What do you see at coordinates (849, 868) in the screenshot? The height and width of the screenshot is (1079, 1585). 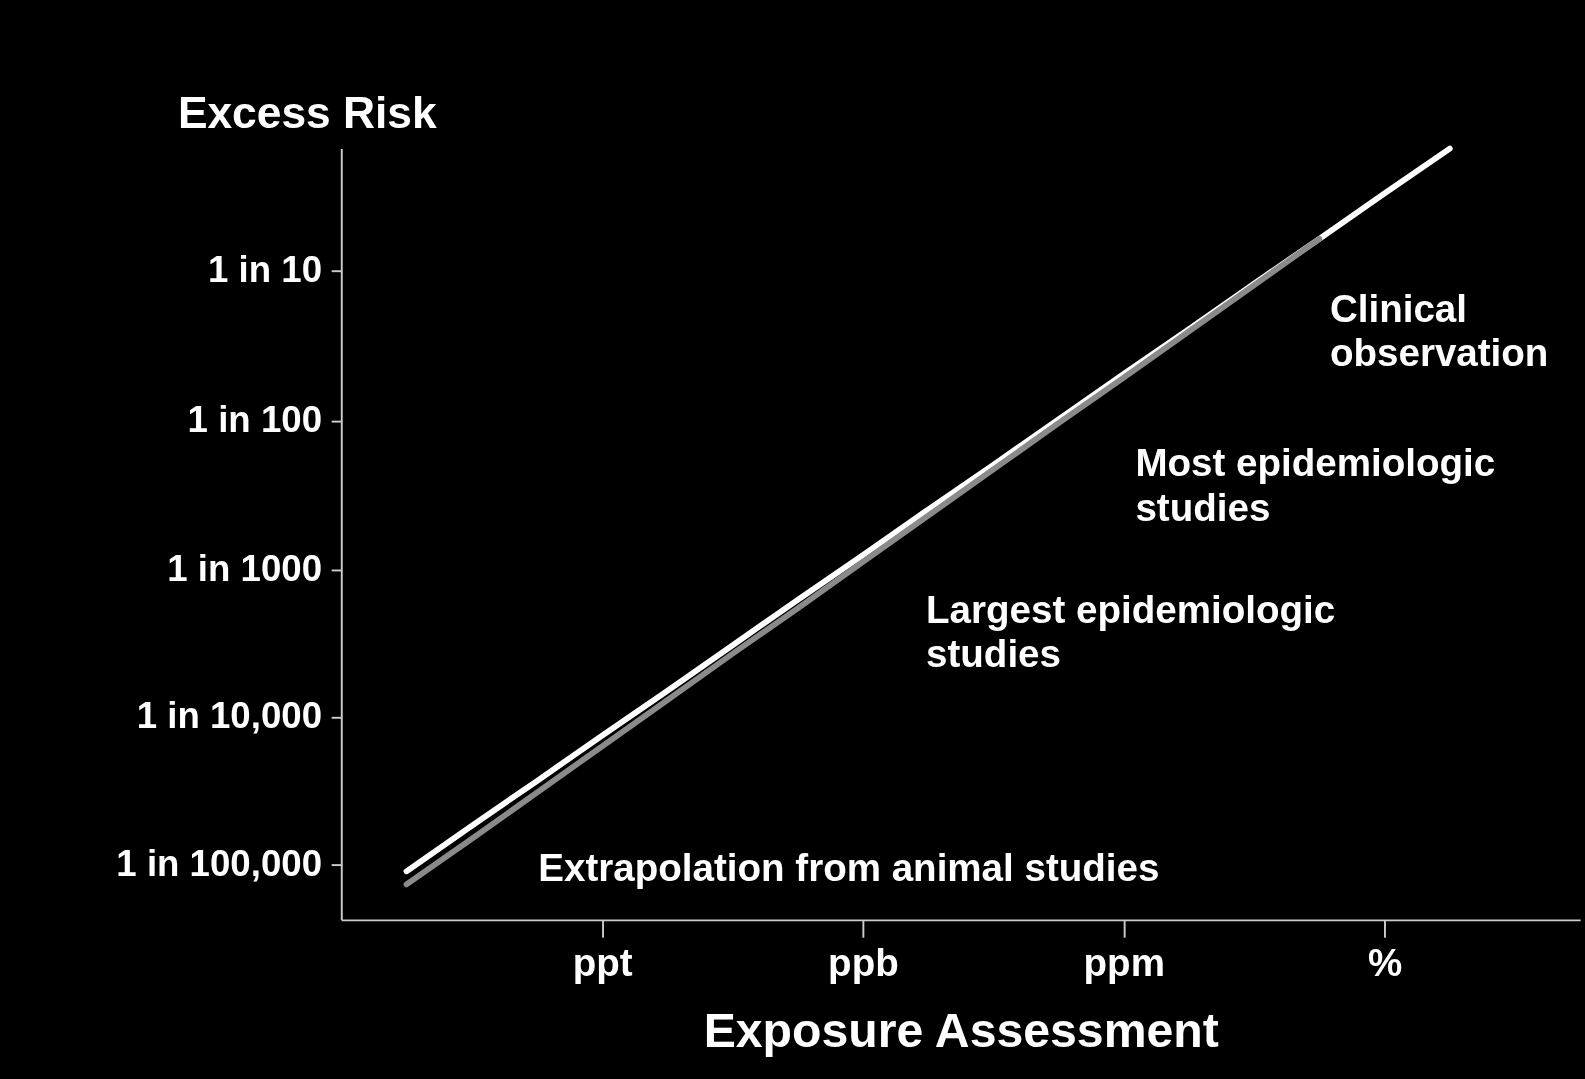 I see `annotation: Extrapolation from animal studies` at bounding box center [849, 868].